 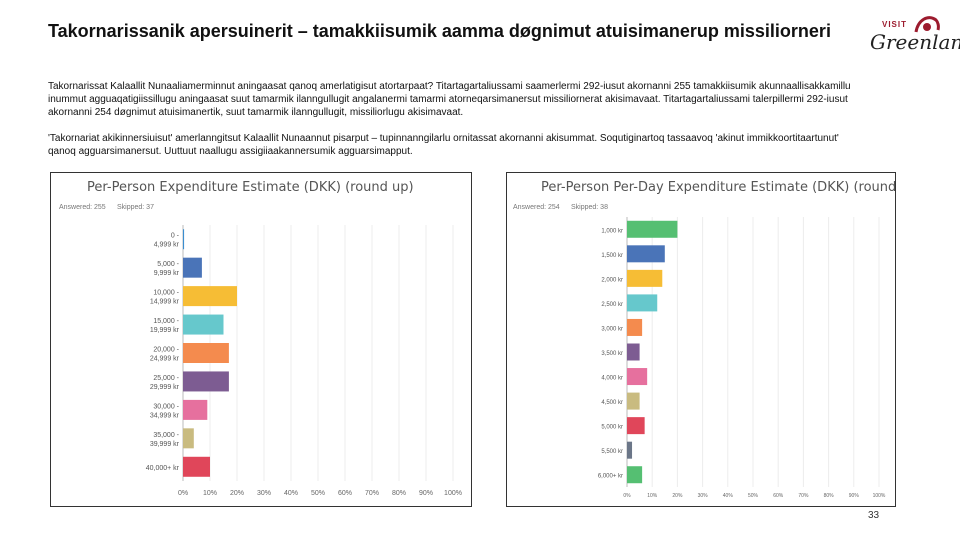 I want to click on visit-greenland-logo: VISIT Greenland, so click(x=911, y=36).